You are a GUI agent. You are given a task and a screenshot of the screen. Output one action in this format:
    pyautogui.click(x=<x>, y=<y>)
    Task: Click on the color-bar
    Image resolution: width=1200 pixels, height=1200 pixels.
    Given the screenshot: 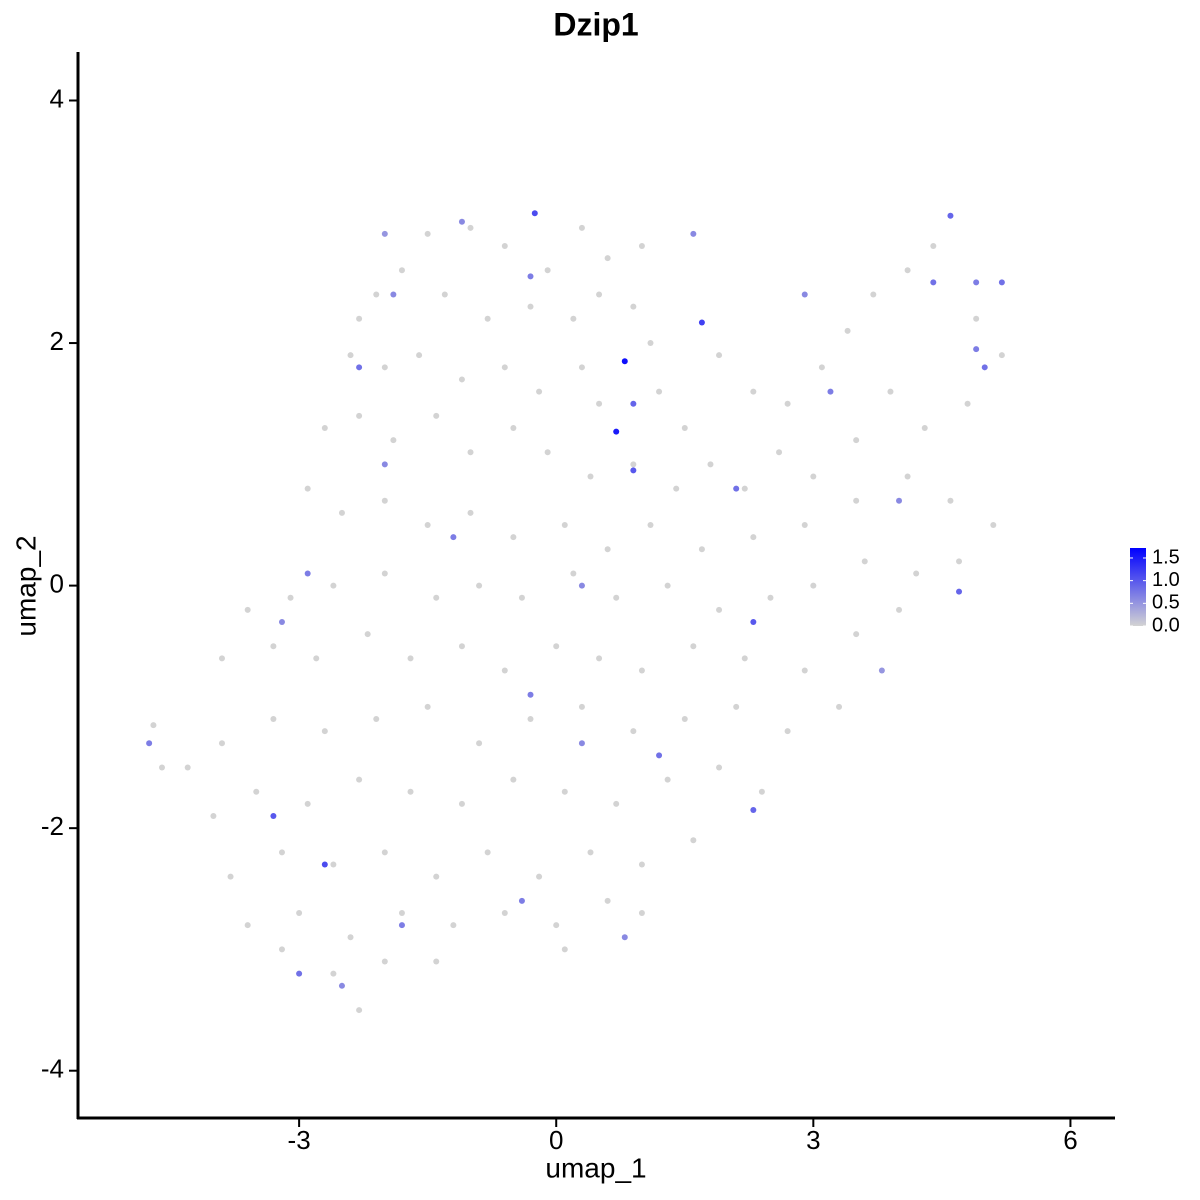 What is the action you would take?
    pyautogui.click(x=1138, y=587)
    